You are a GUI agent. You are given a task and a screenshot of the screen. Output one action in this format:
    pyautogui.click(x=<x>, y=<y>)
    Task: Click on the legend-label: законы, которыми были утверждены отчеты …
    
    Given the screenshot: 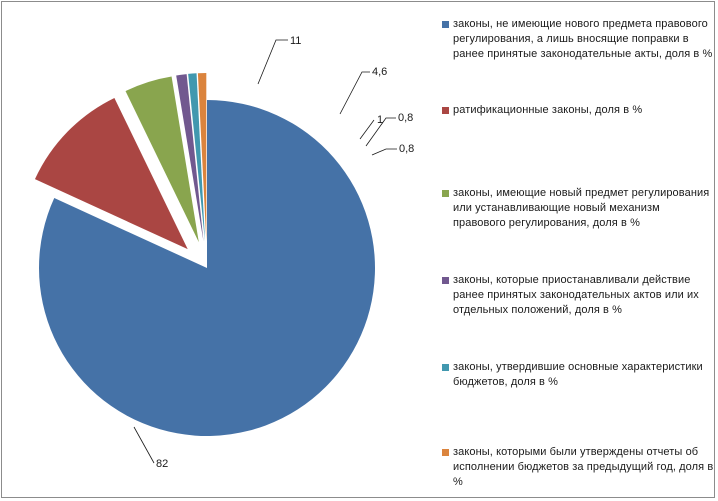 What is the action you would take?
    pyautogui.click(x=583, y=467)
    